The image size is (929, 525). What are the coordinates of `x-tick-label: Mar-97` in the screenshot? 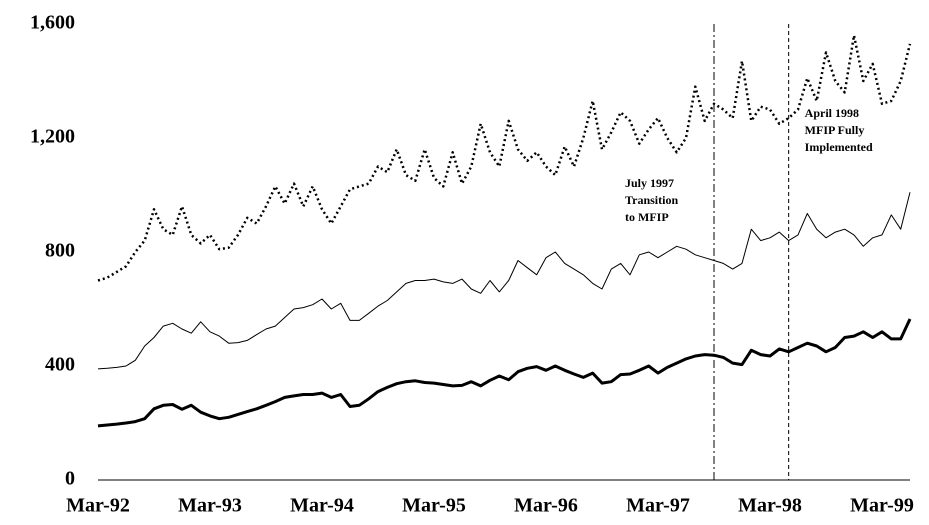 It's located at (658, 506).